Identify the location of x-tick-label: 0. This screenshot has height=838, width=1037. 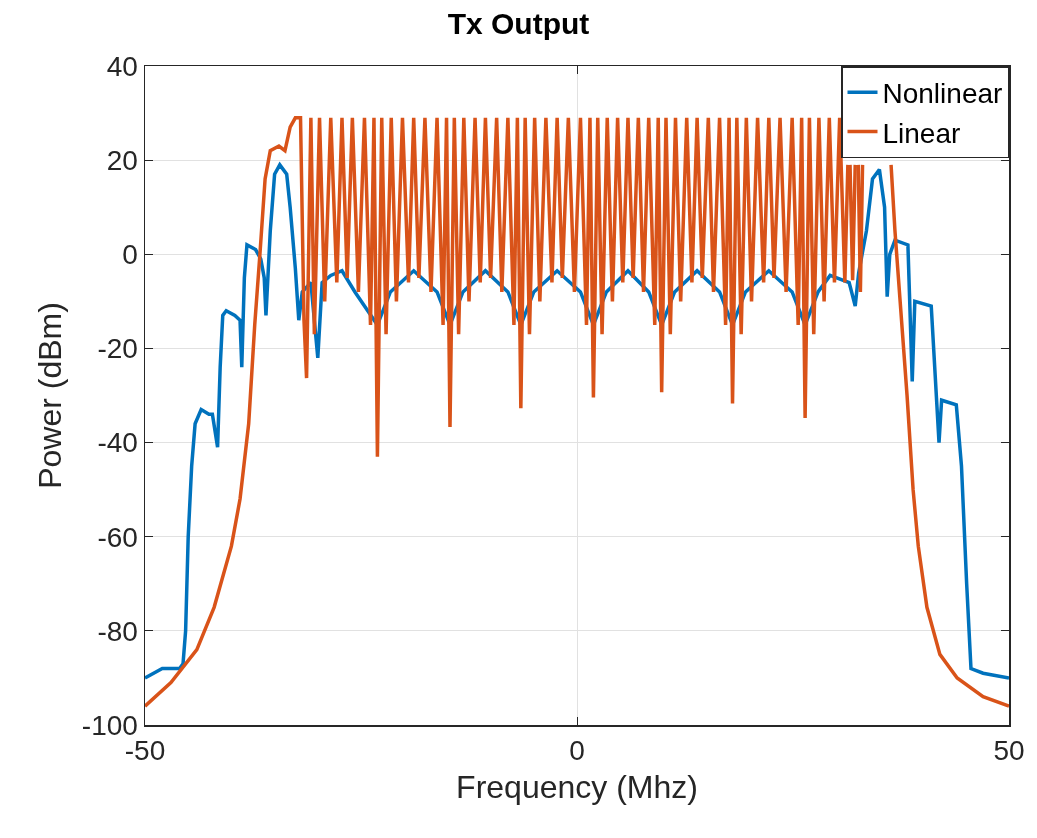
(577, 751).